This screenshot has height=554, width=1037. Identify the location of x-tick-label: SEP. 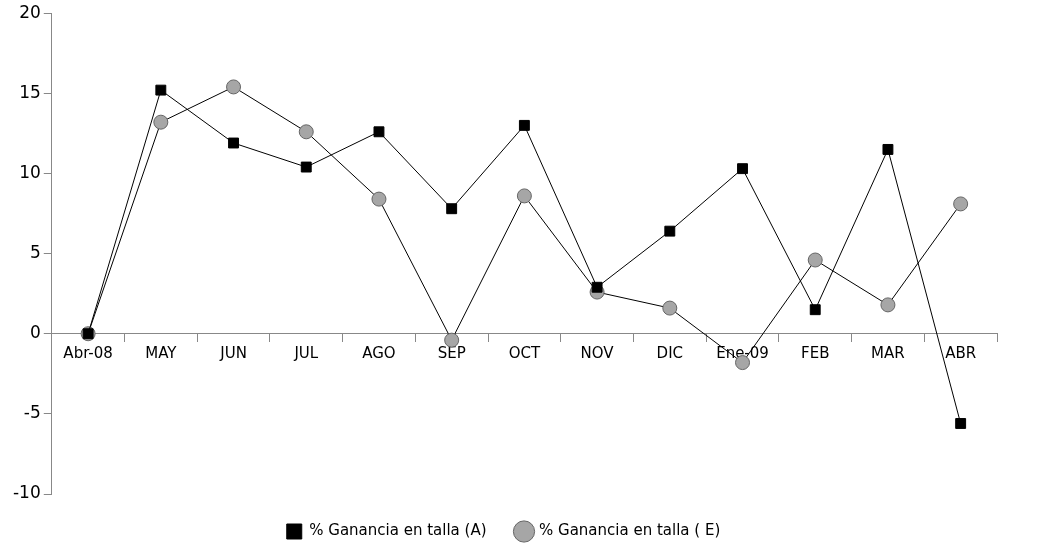
(451, 352).